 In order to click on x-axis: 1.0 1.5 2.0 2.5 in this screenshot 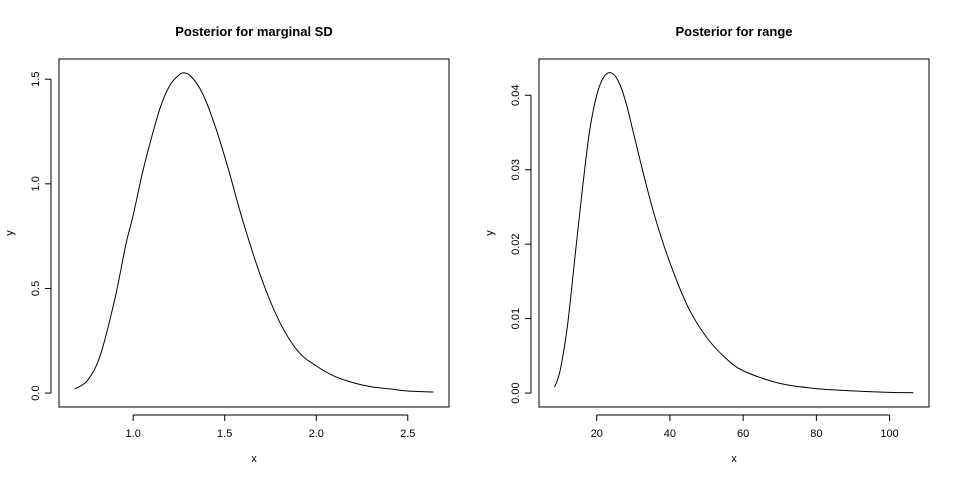, I will do `click(270, 427)`.